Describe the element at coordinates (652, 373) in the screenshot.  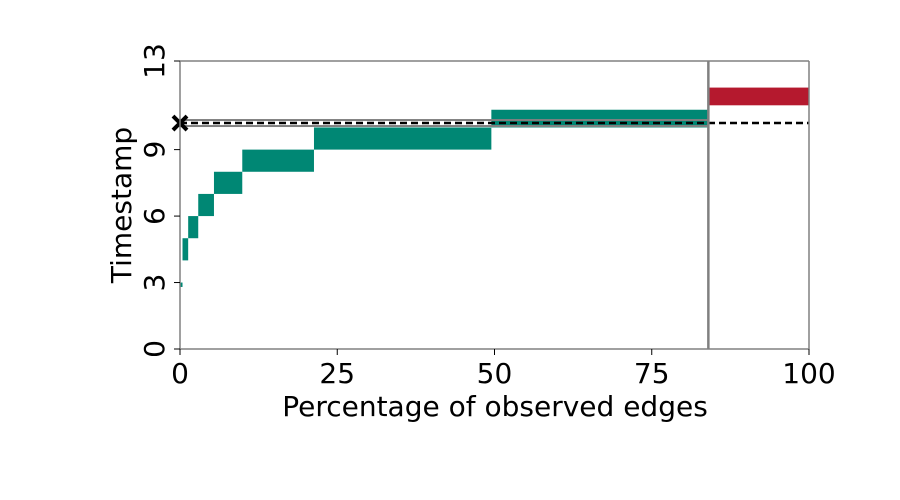
I see `x-tick-label: 75` at that location.